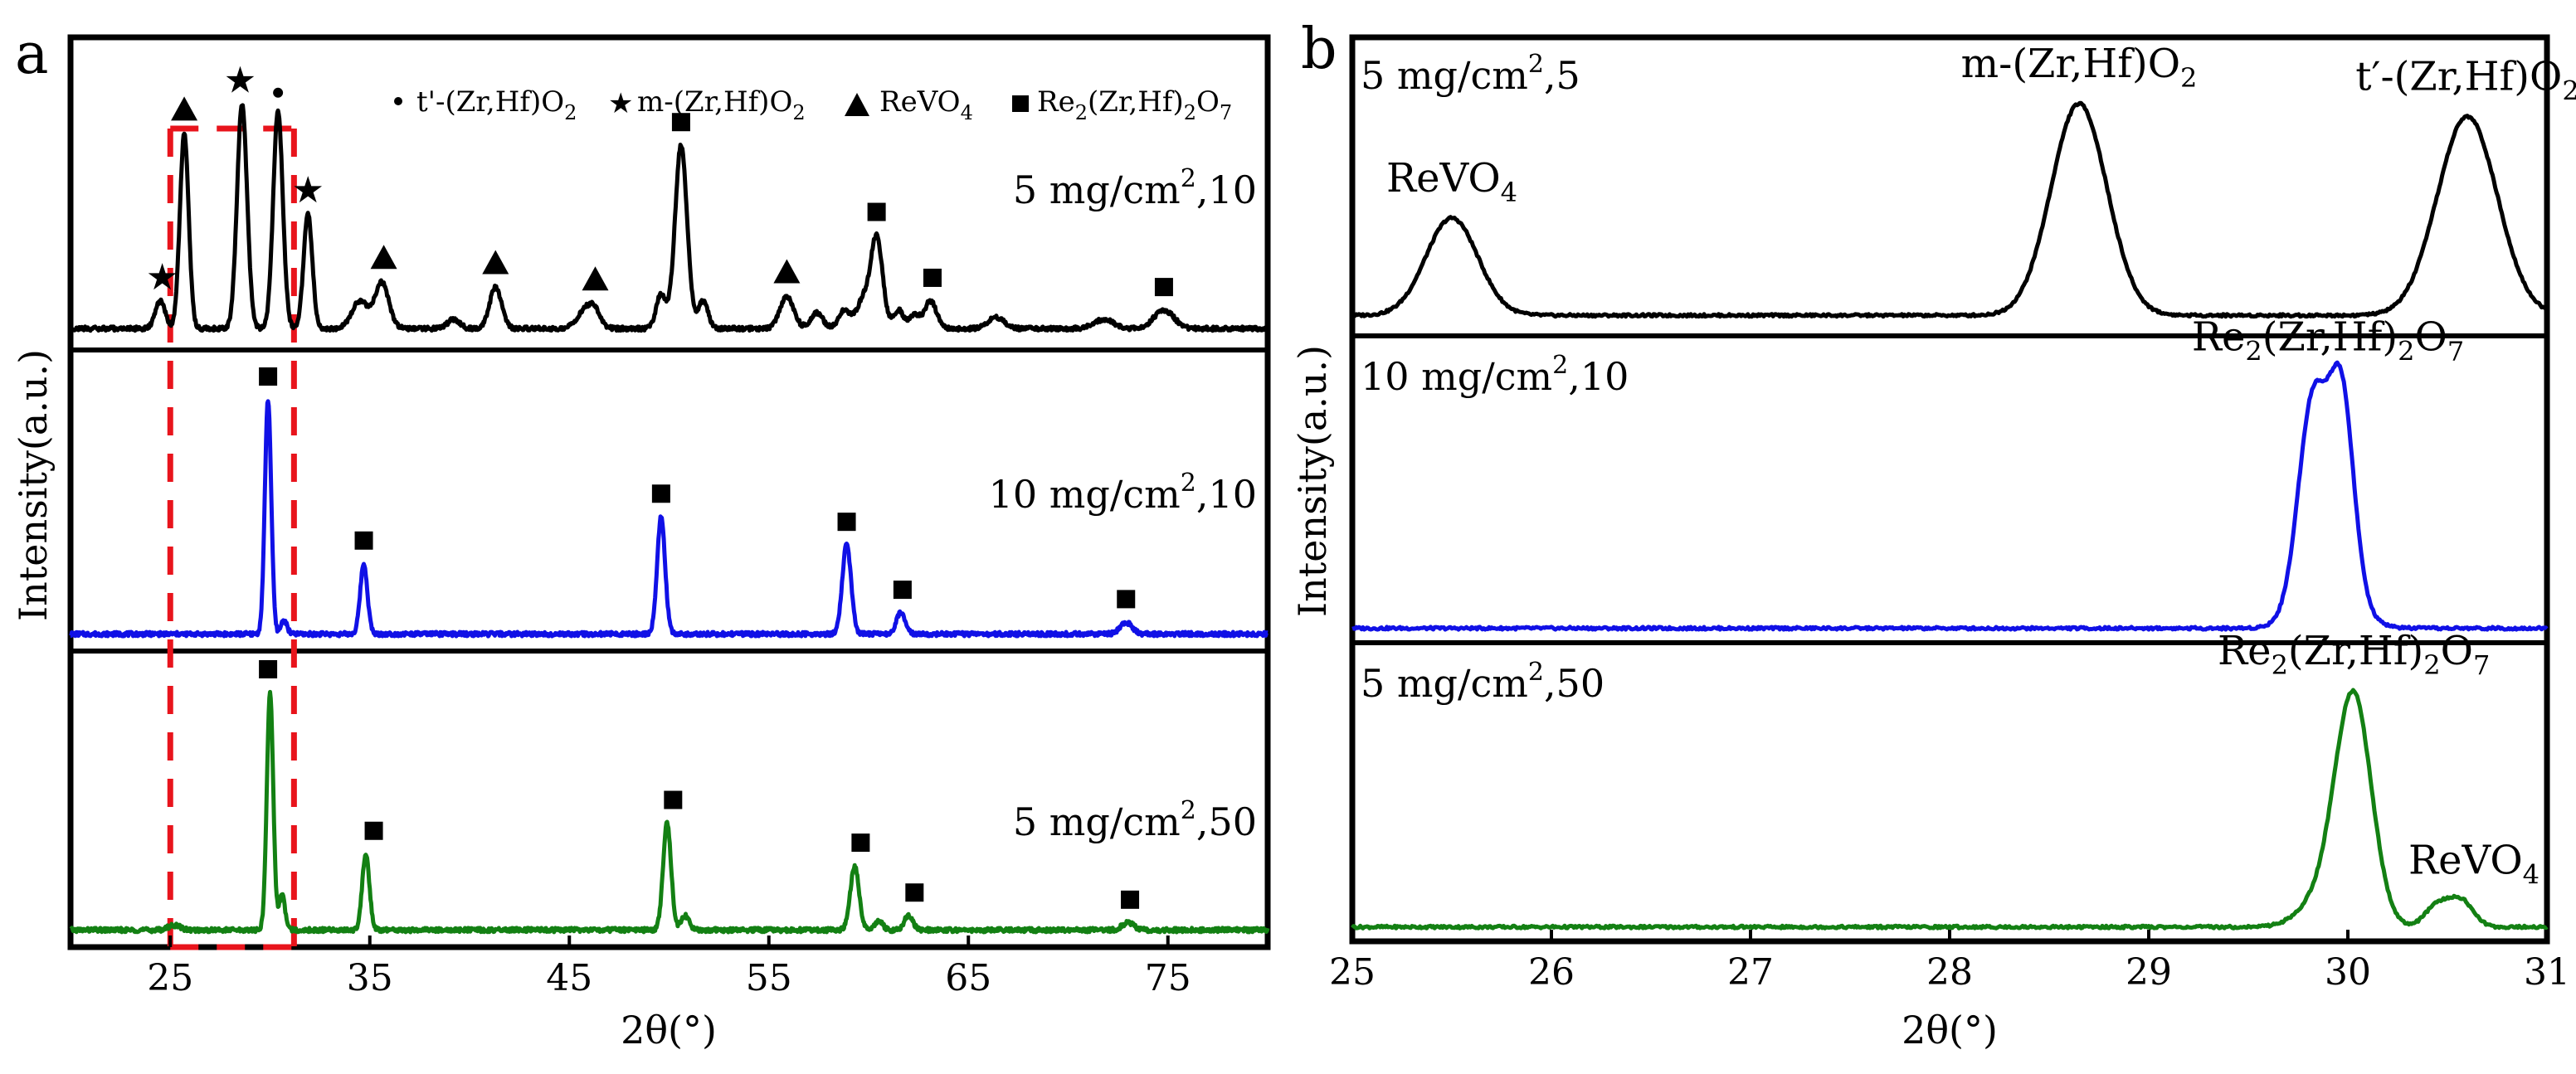  Describe the element at coordinates (1551, 973) in the screenshot. I see `b-tick-label-1: 26` at that location.